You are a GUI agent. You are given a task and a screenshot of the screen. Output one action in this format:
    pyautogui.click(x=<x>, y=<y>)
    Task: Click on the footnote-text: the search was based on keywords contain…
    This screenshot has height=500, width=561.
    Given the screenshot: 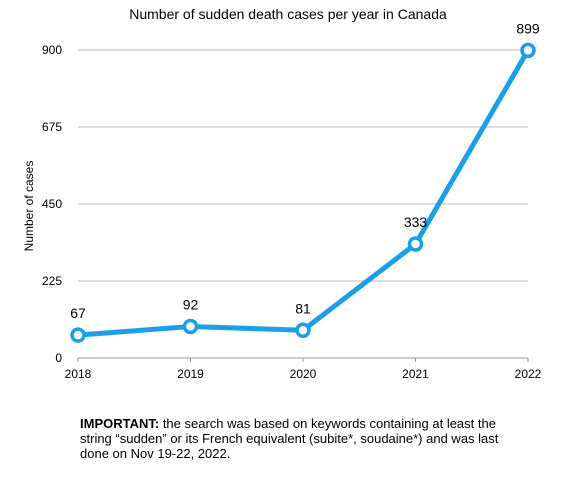 What is the action you would take?
    pyautogui.click(x=289, y=438)
    